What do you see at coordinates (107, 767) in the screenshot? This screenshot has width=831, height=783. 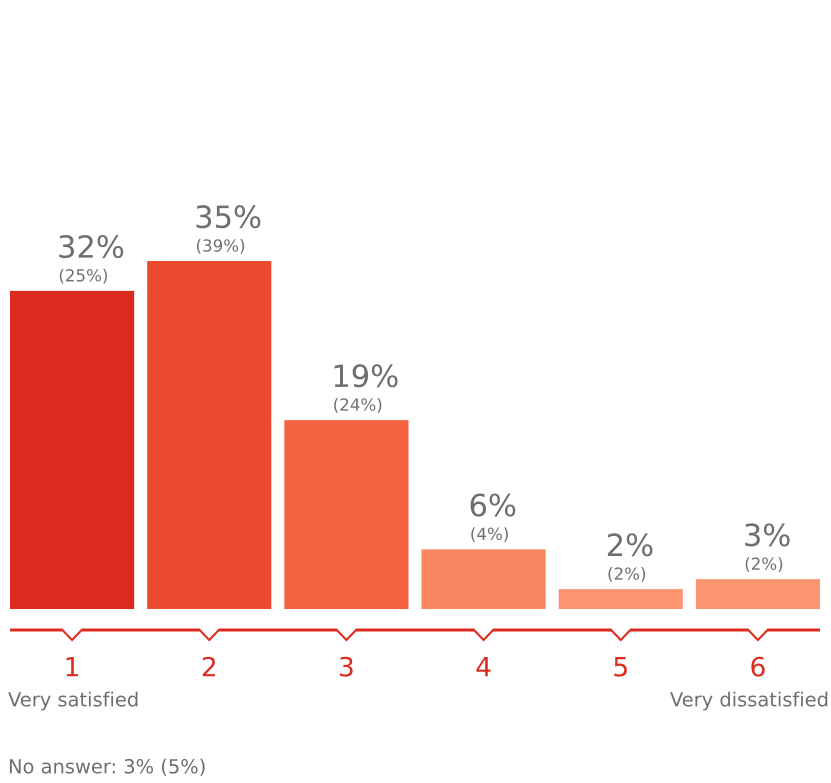 I see `text: No answer: 3% (5%)` at bounding box center [107, 767].